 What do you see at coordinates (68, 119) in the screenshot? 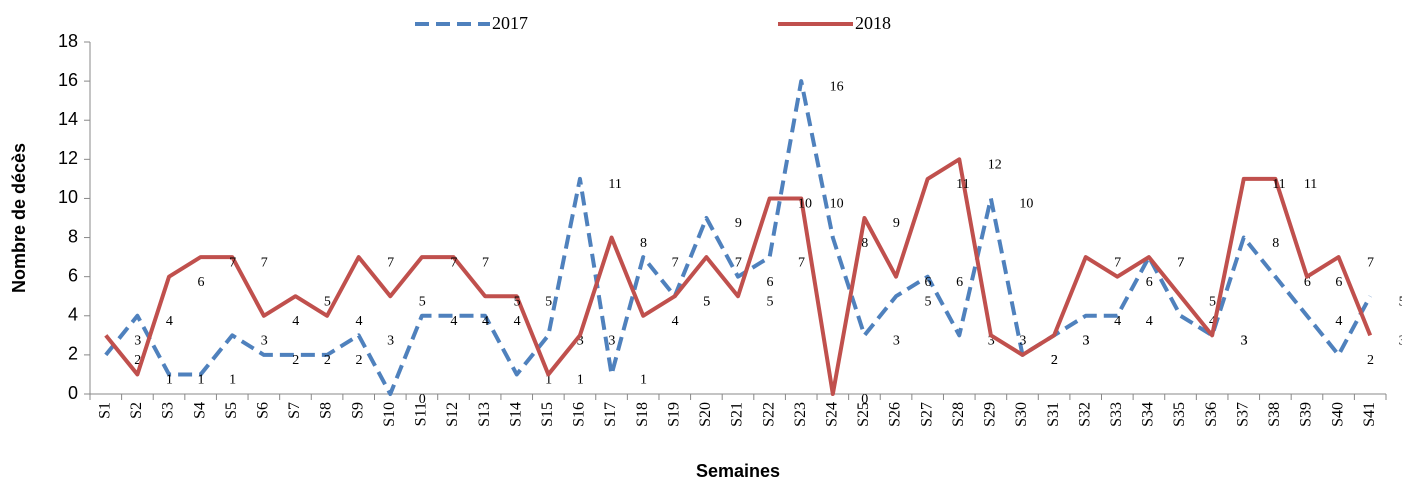
I see `y-tick-label: 14` at bounding box center [68, 119].